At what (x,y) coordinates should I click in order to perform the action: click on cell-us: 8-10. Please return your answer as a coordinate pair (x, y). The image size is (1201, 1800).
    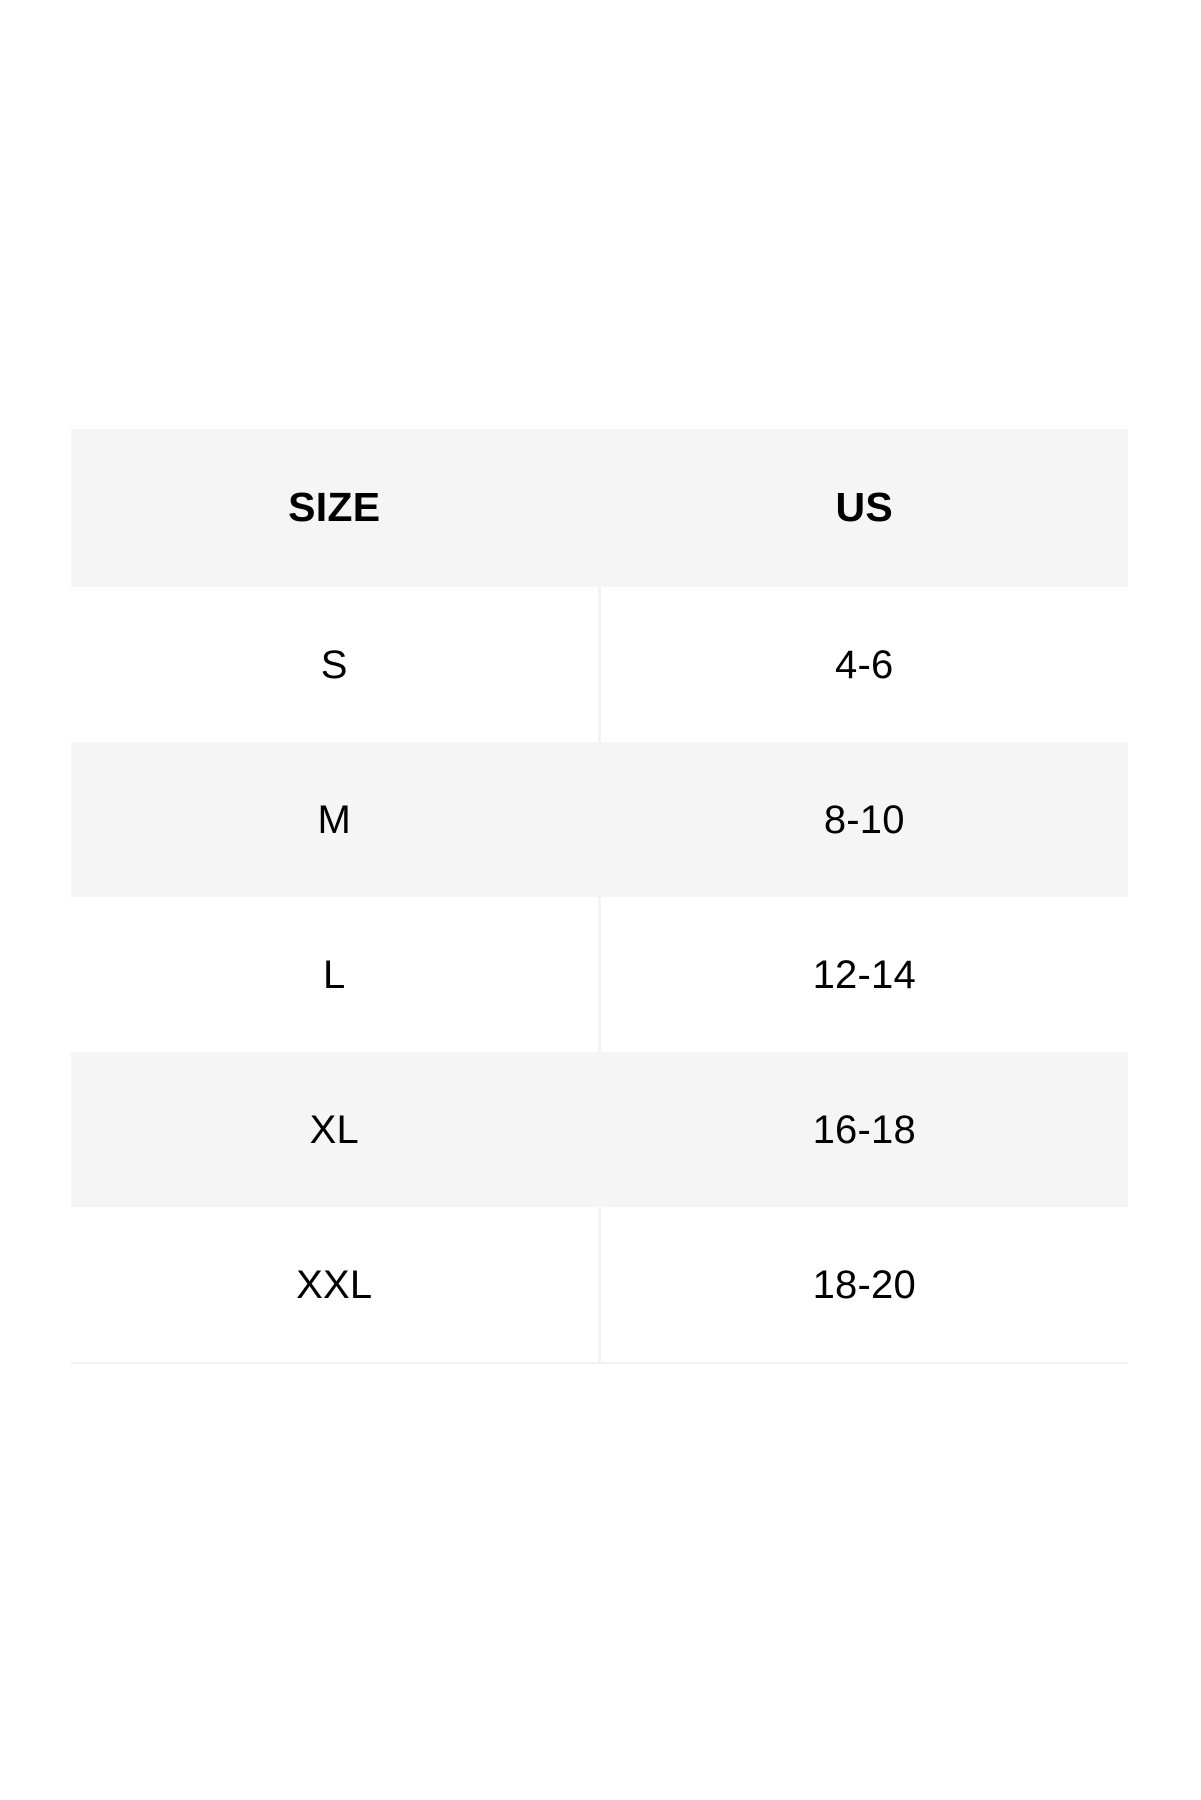
    Looking at the image, I should click on (864, 819).